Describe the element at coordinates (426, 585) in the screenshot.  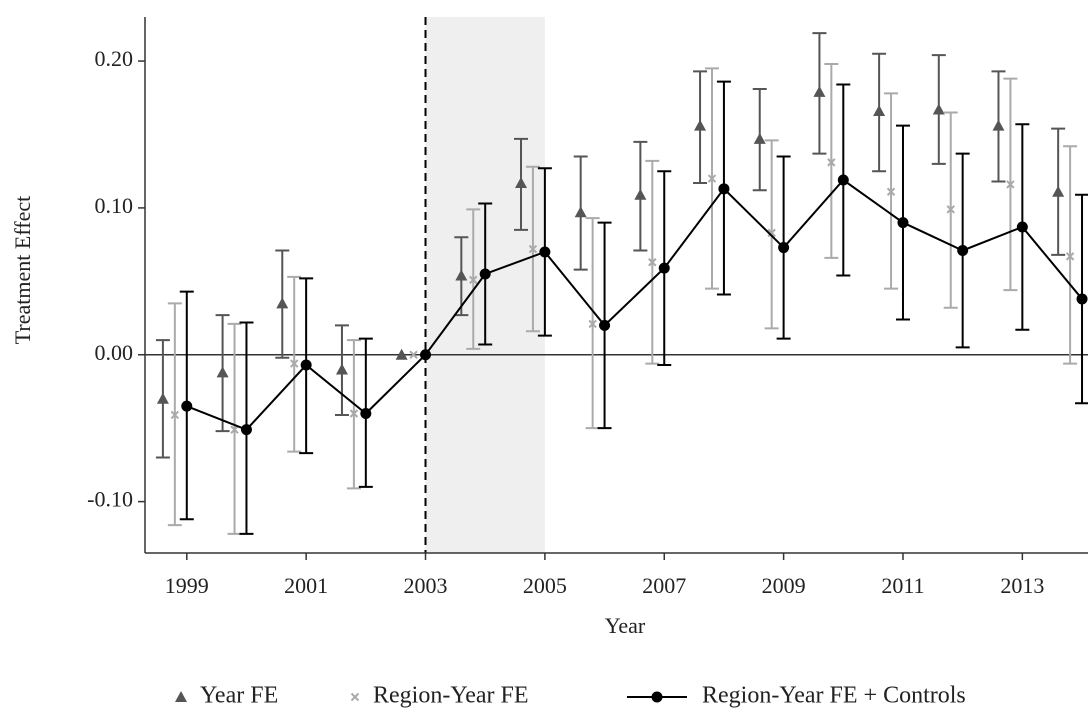
I see `x-tick-label: 2003` at that location.